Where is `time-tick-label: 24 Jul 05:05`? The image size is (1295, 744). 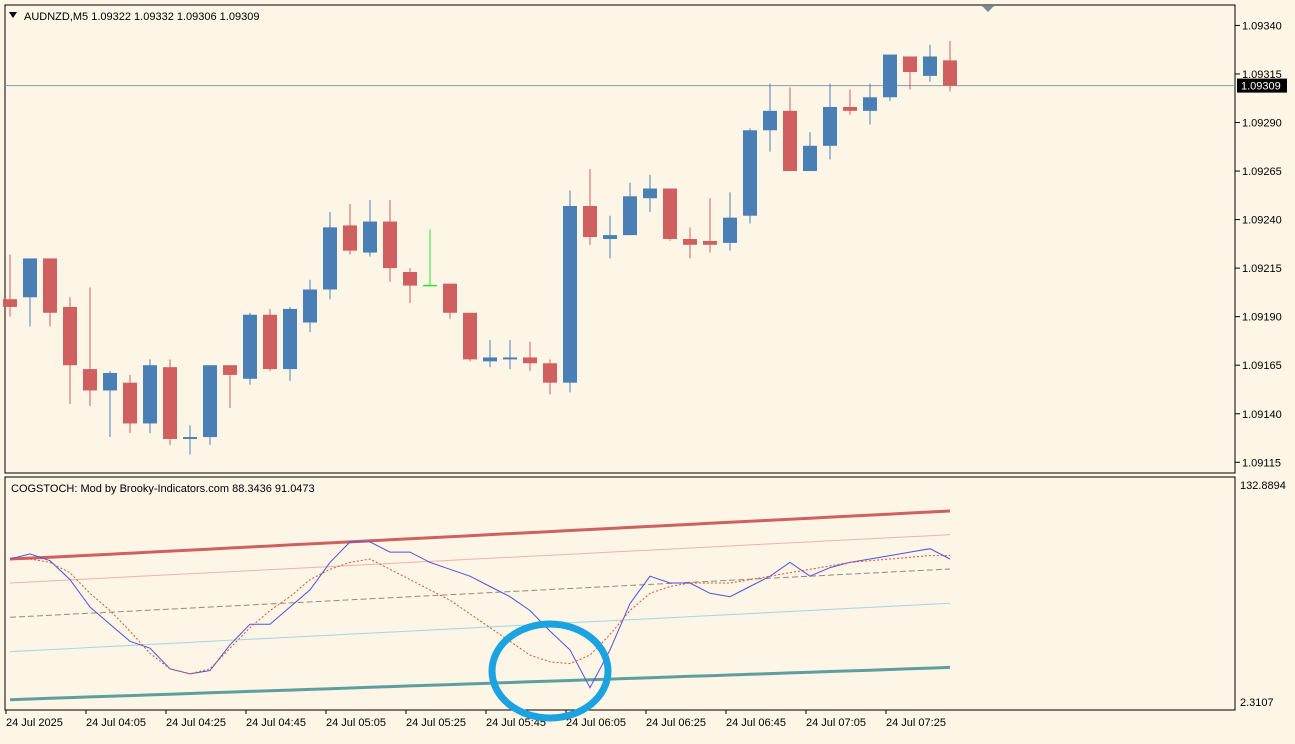
time-tick-label: 24 Jul 05:05 is located at coordinates (356, 723).